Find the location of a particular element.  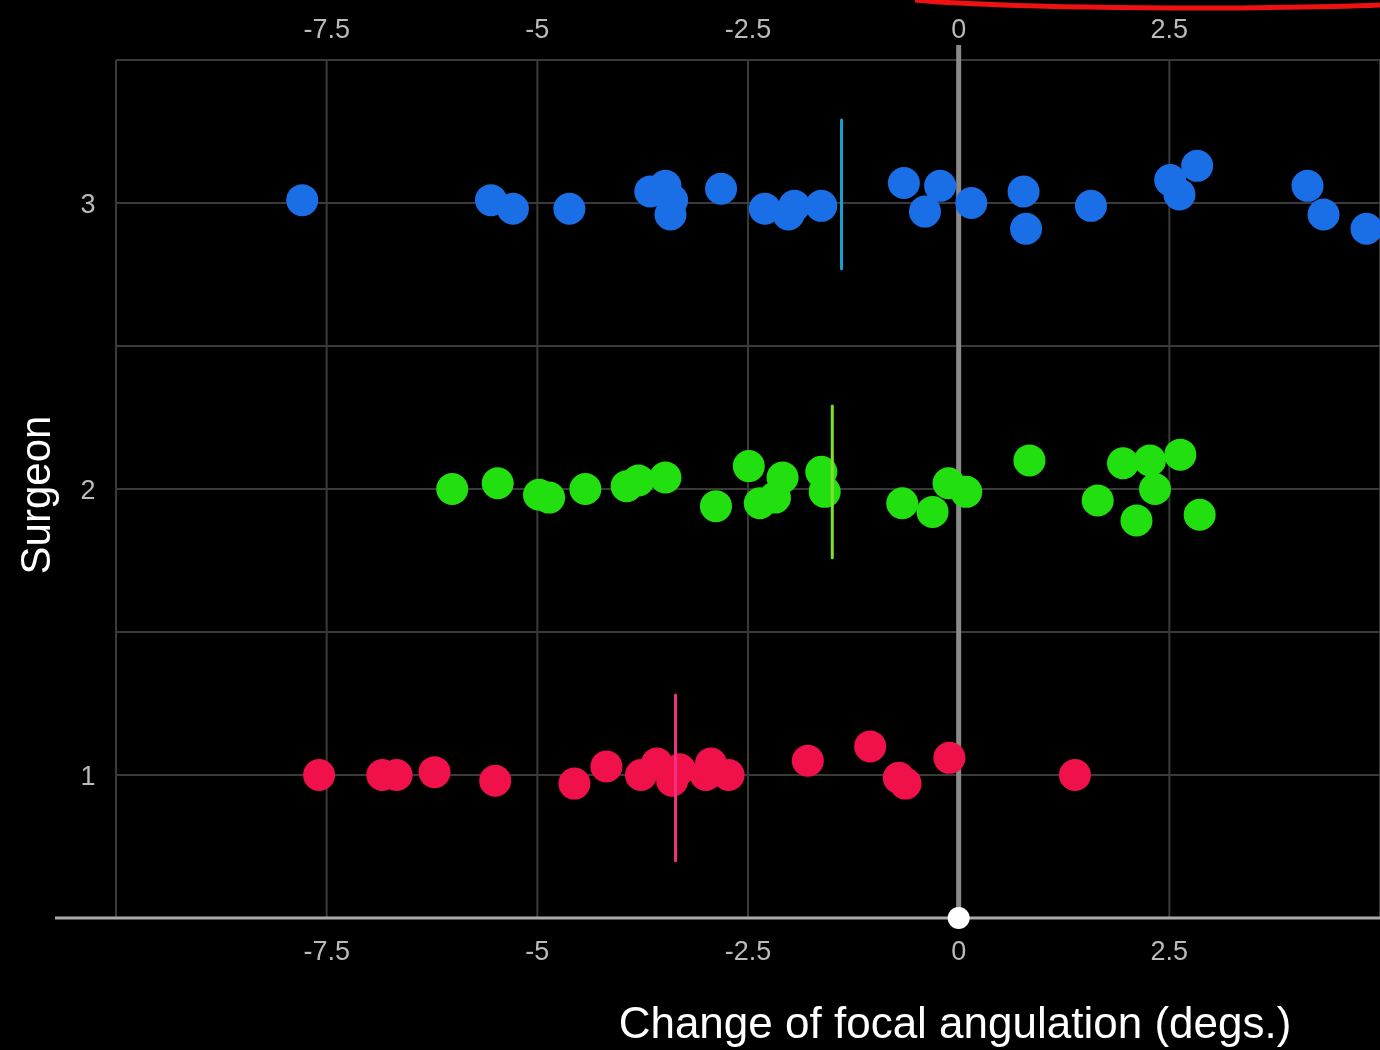

y-axis-title: Surgeon is located at coordinates (35, 495).